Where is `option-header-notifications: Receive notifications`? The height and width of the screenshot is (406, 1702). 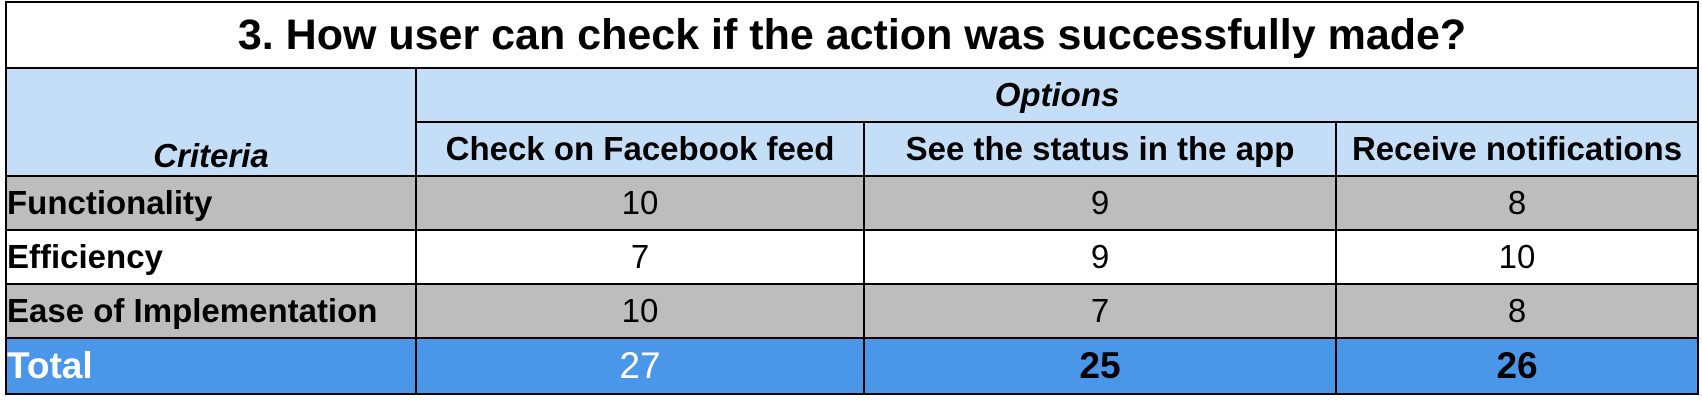
option-header-notifications: Receive notifications is located at coordinates (1517, 149).